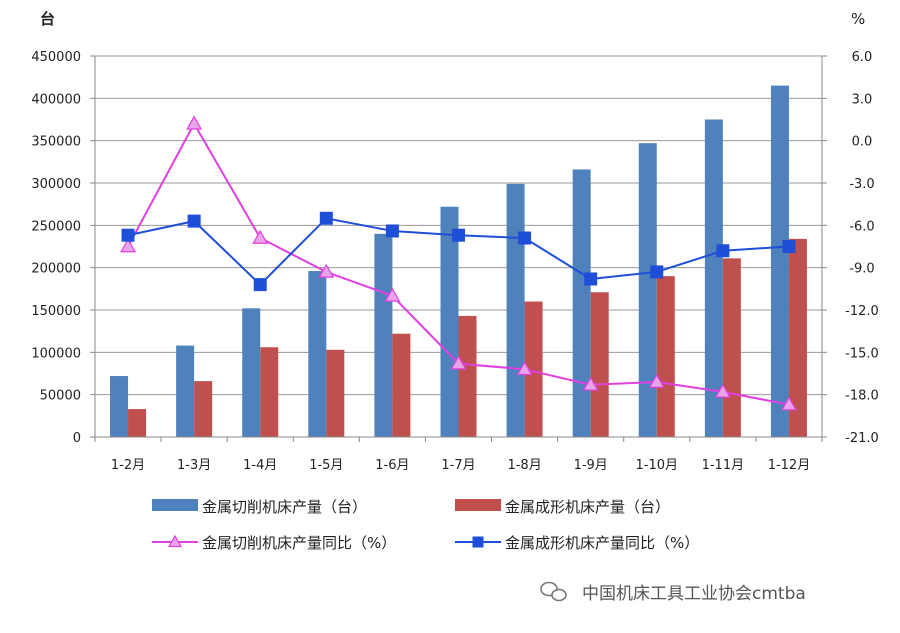 The image size is (900, 633). What do you see at coordinates (862, 142) in the screenshot?
I see `right-tick-label: 0.0` at bounding box center [862, 142].